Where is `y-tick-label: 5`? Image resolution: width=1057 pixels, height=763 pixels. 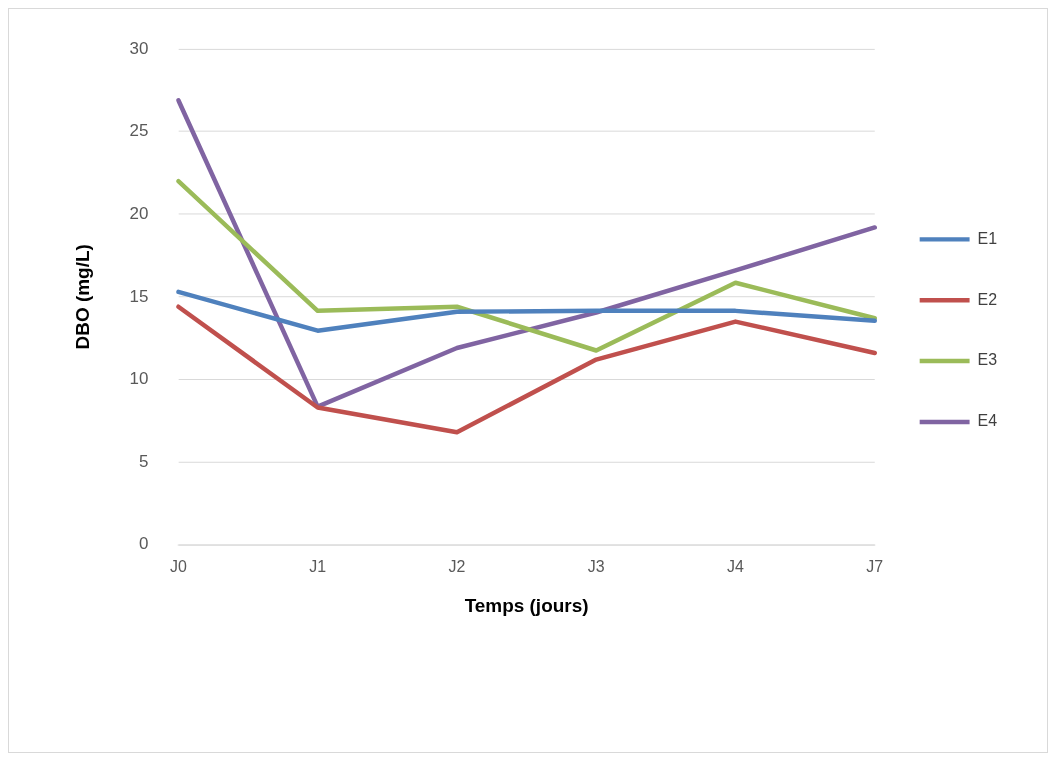 y-tick-label: 5 is located at coordinates (144, 461).